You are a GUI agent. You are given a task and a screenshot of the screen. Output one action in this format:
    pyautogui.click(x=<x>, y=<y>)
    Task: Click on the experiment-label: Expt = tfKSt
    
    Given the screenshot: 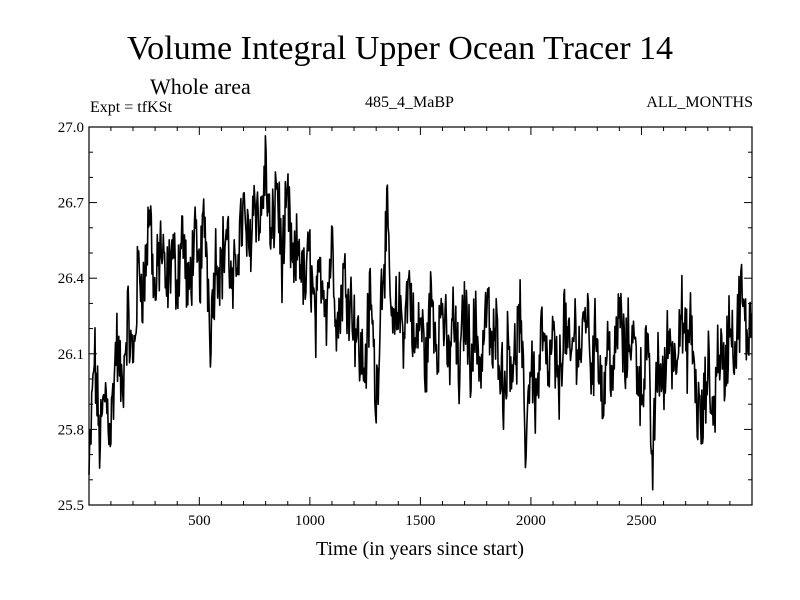 What is the action you would take?
    pyautogui.click(x=131, y=107)
    